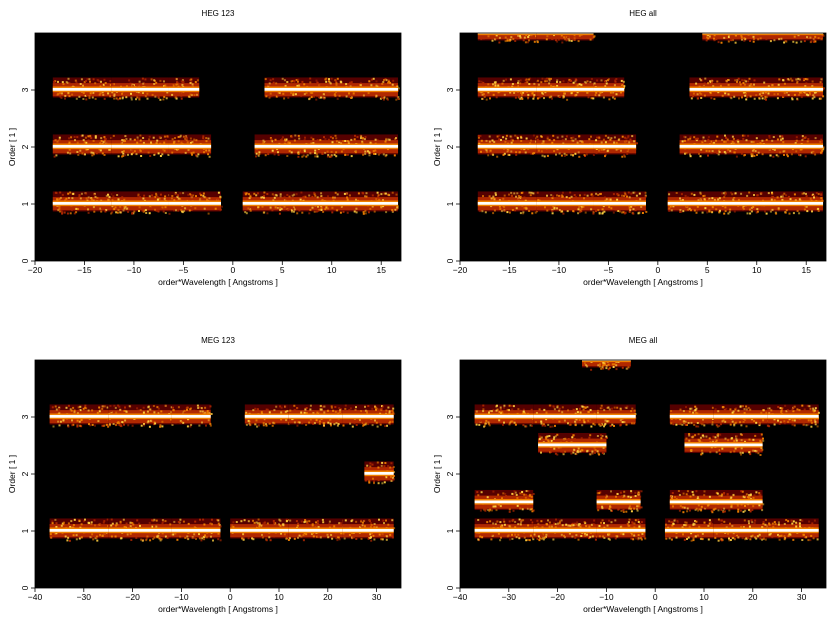 The width and height of the screenshot is (836, 627). Describe the element at coordinates (218, 282) in the screenshot. I see `x-axis-label: order*Wavelength [ Angstroms ]` at that location.